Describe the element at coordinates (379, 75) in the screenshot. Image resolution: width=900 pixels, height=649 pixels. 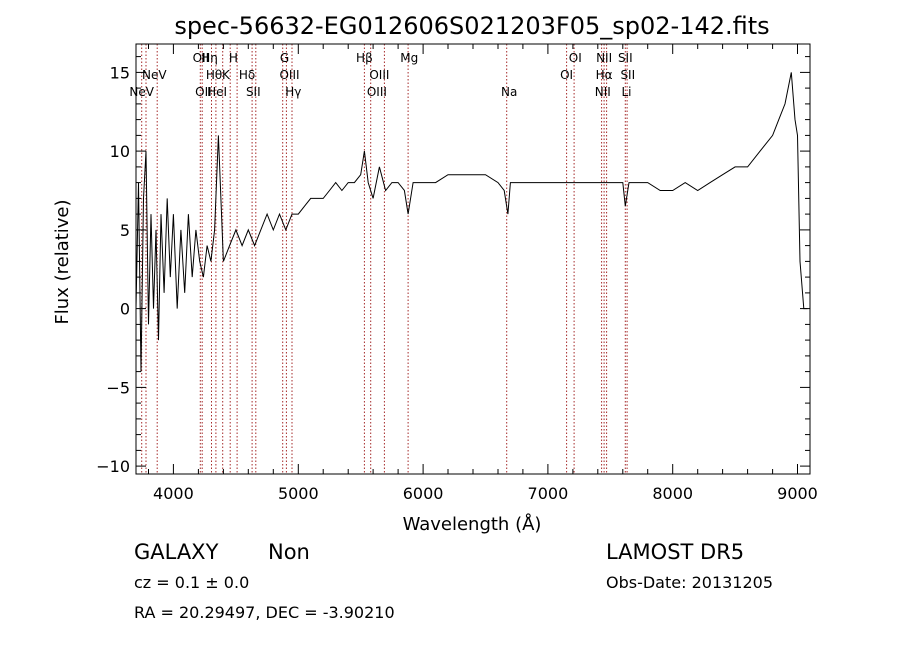
I see `line-label-15: OIII` at that location.